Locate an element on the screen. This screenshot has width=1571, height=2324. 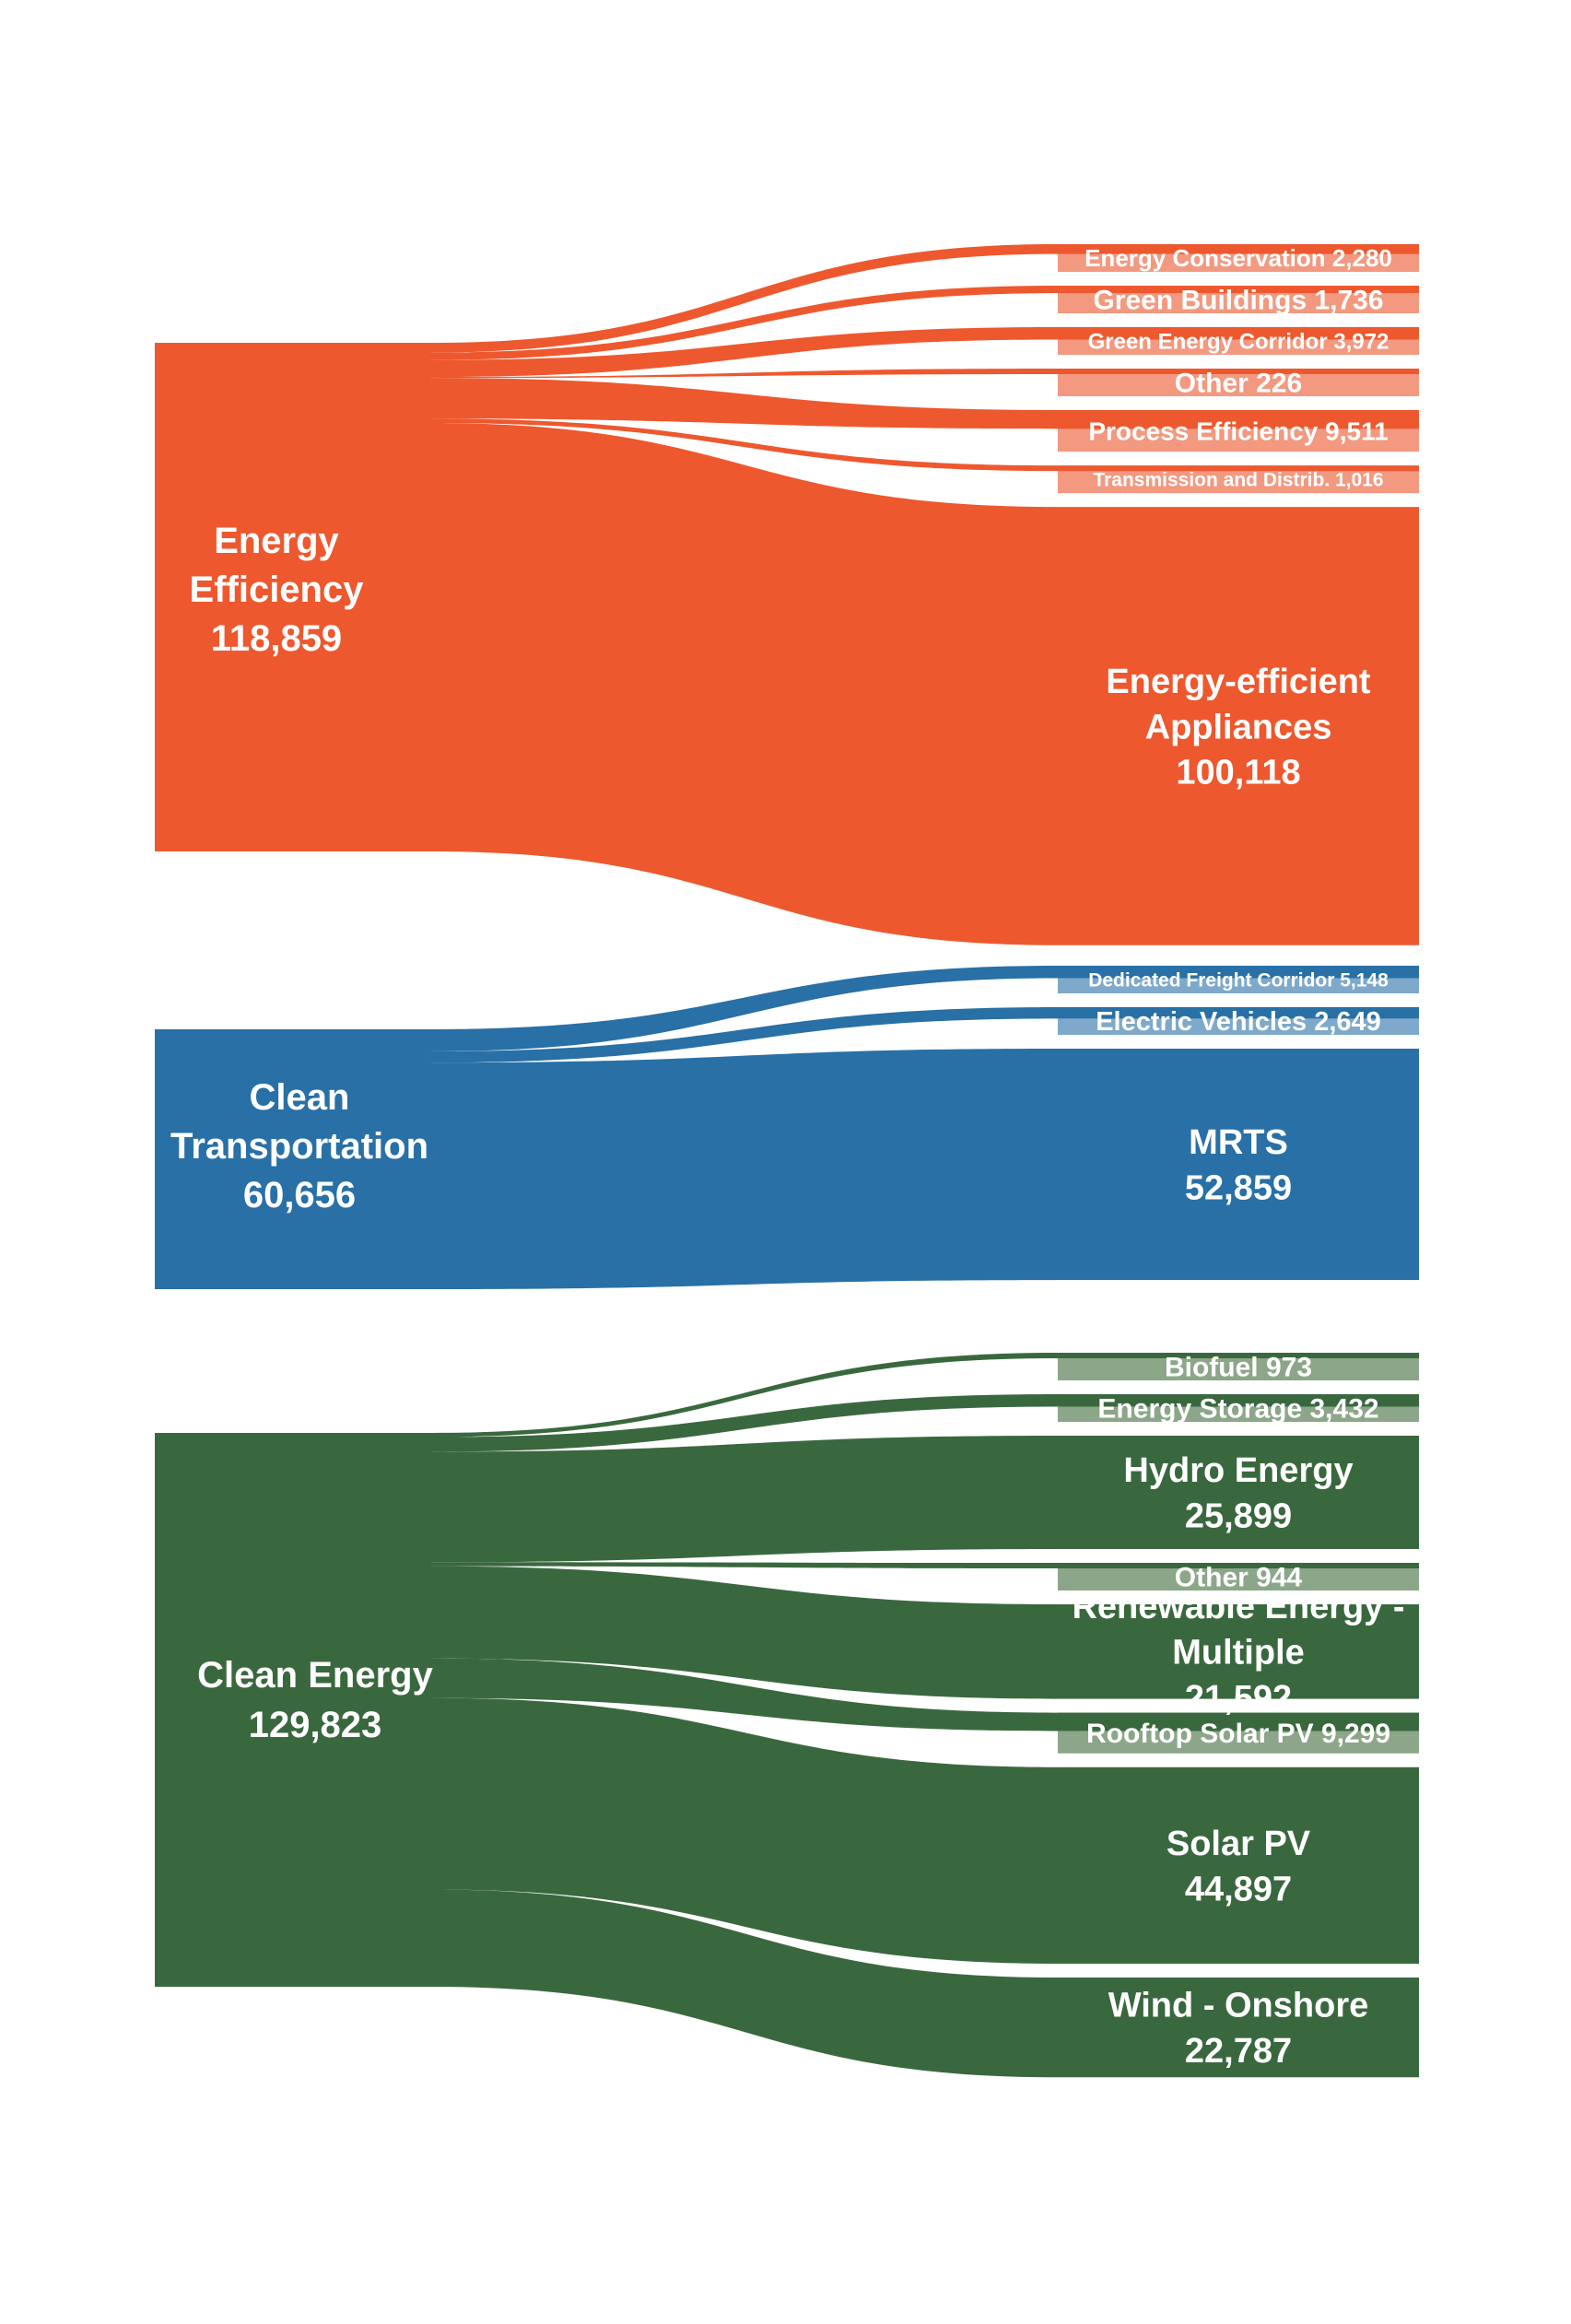
target-label-hydro-energy-25-899: 25,899 is located at coordinates (1238, 1516).